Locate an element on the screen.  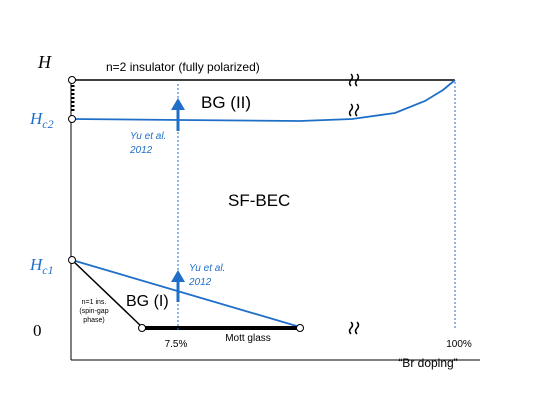
n1-insulator-label-line3: phase) is located at coordinates (93, 320).